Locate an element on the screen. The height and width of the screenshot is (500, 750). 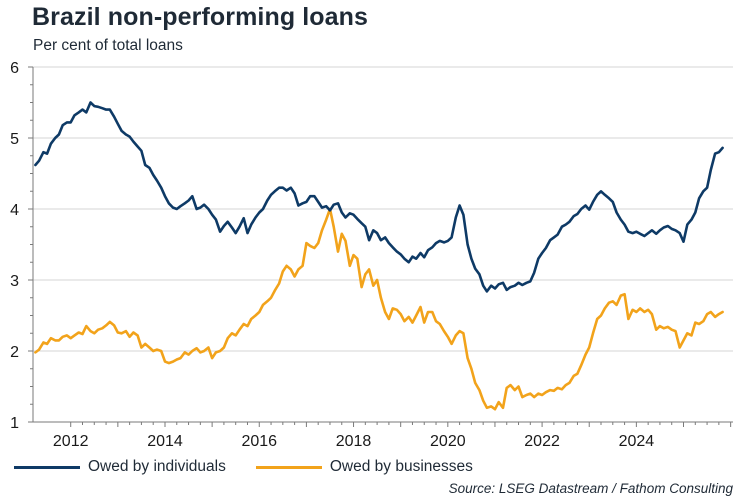
legend-item-individuals: Owed by individuals is located at coordinates (120, 467).